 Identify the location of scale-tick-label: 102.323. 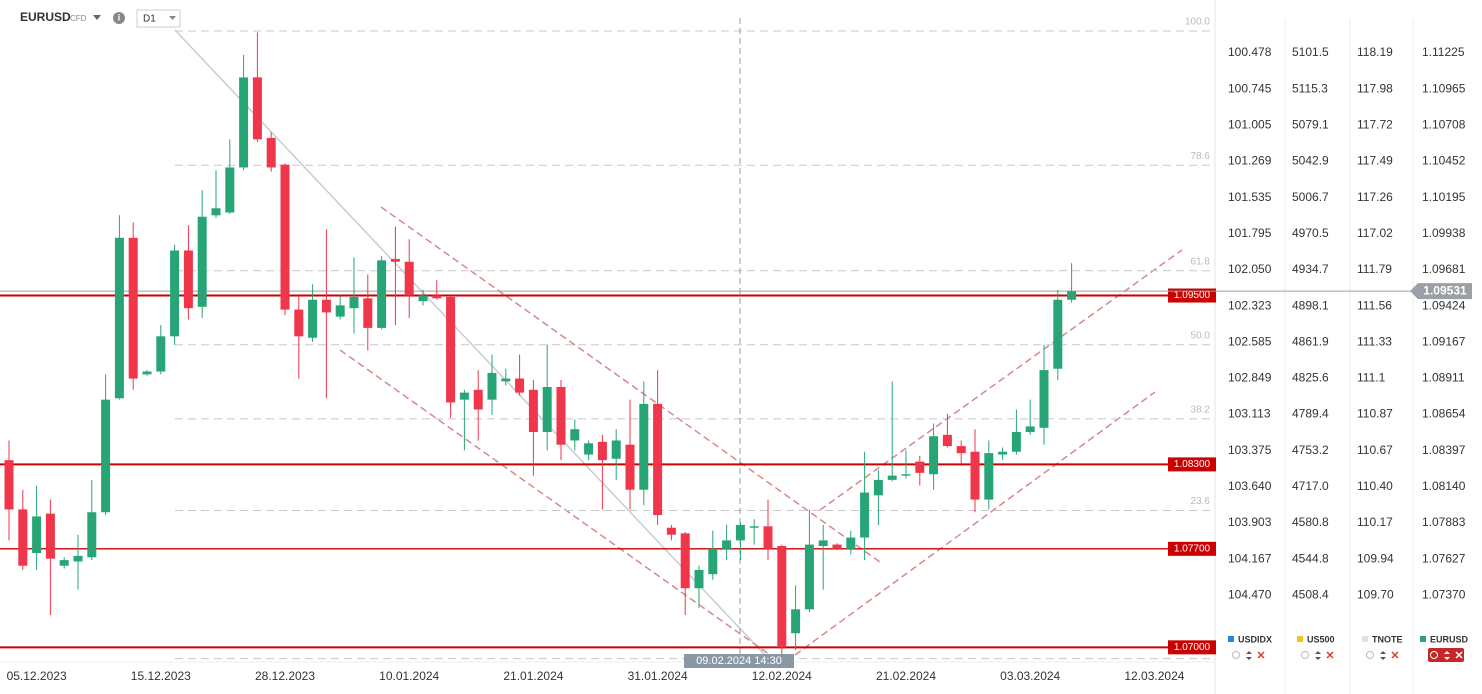
(1250, 305).